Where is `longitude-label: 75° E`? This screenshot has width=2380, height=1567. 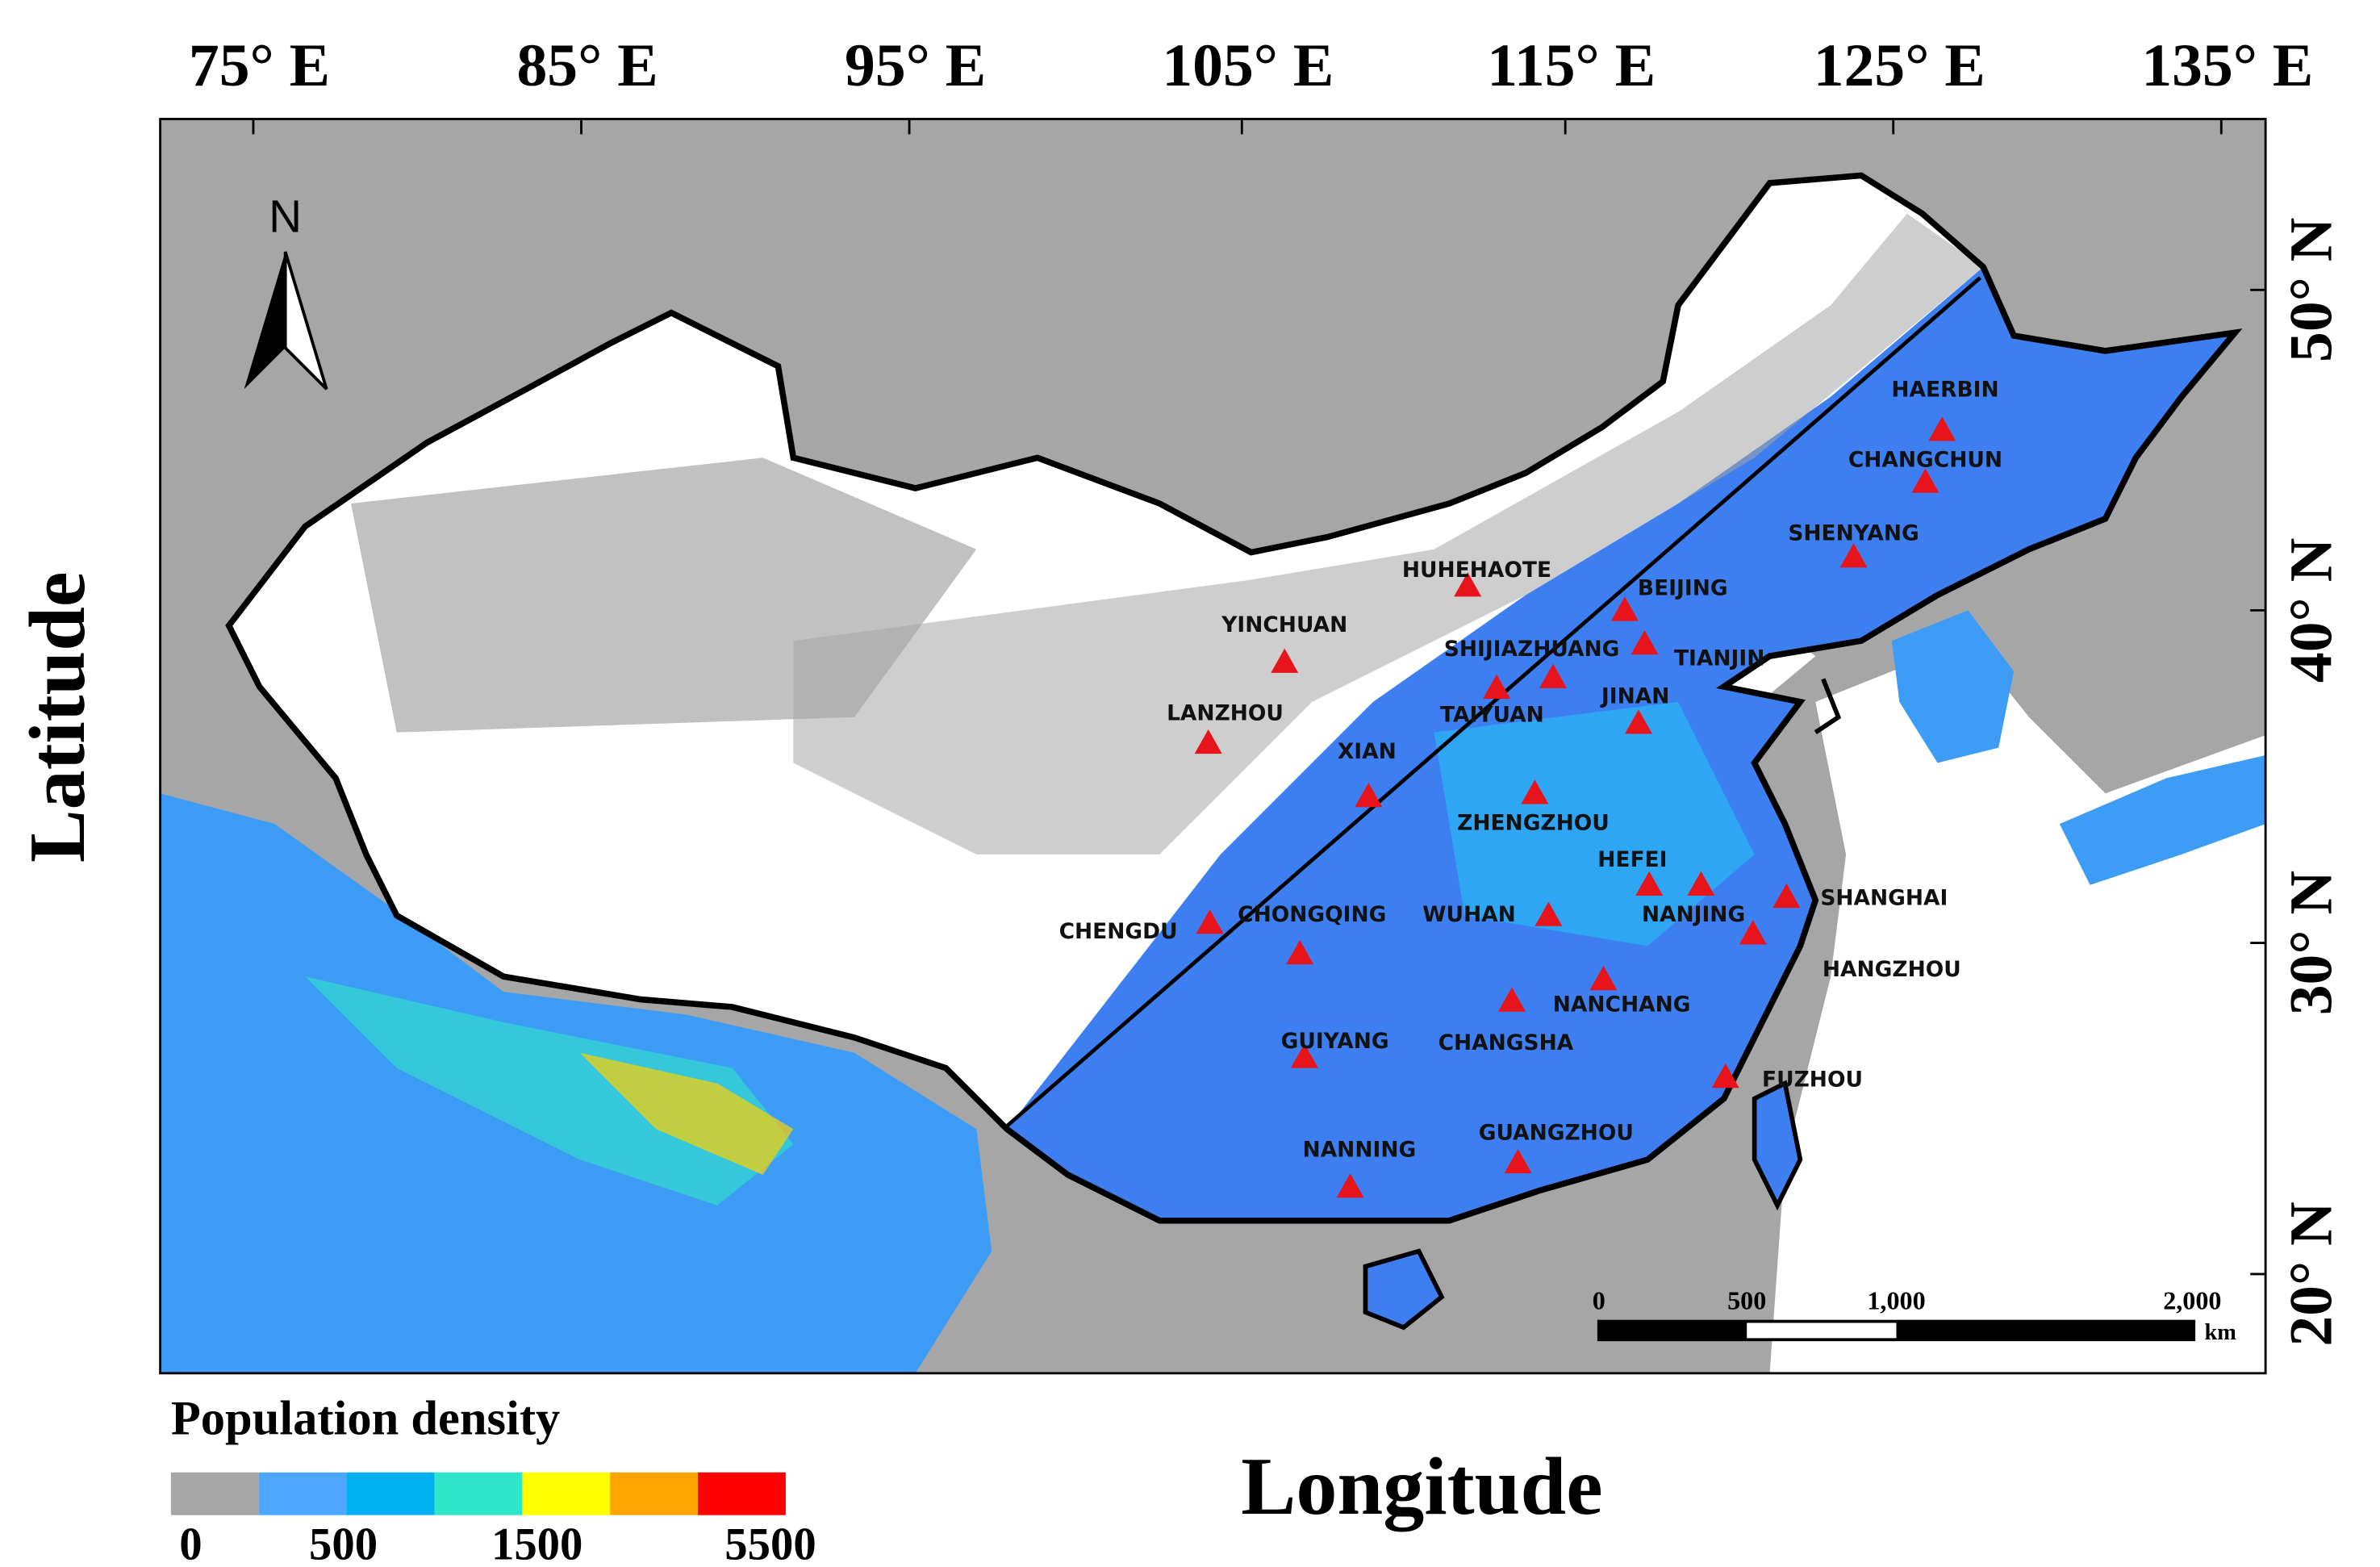
longitude-label: 75° E is located at coordinates (259, 65).